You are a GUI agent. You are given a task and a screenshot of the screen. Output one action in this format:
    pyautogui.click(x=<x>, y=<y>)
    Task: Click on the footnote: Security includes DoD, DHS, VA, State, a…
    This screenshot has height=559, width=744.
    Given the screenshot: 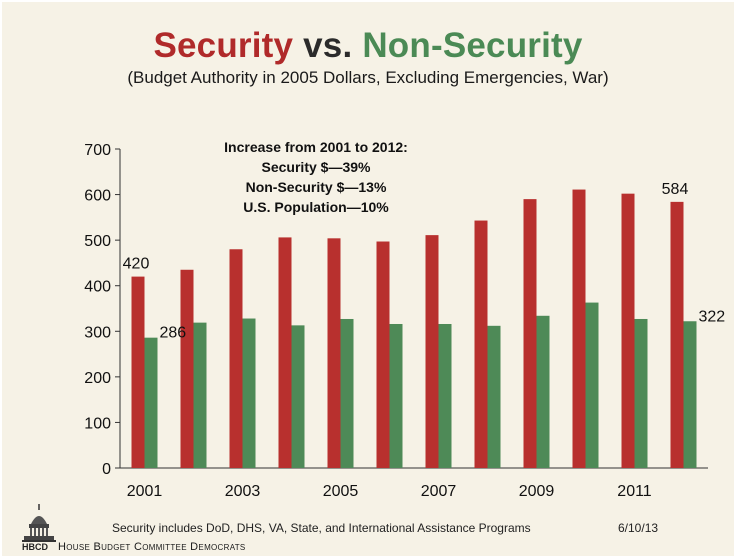 What is the action you would take?
    pyautogui.click(x=321, y=528)
    